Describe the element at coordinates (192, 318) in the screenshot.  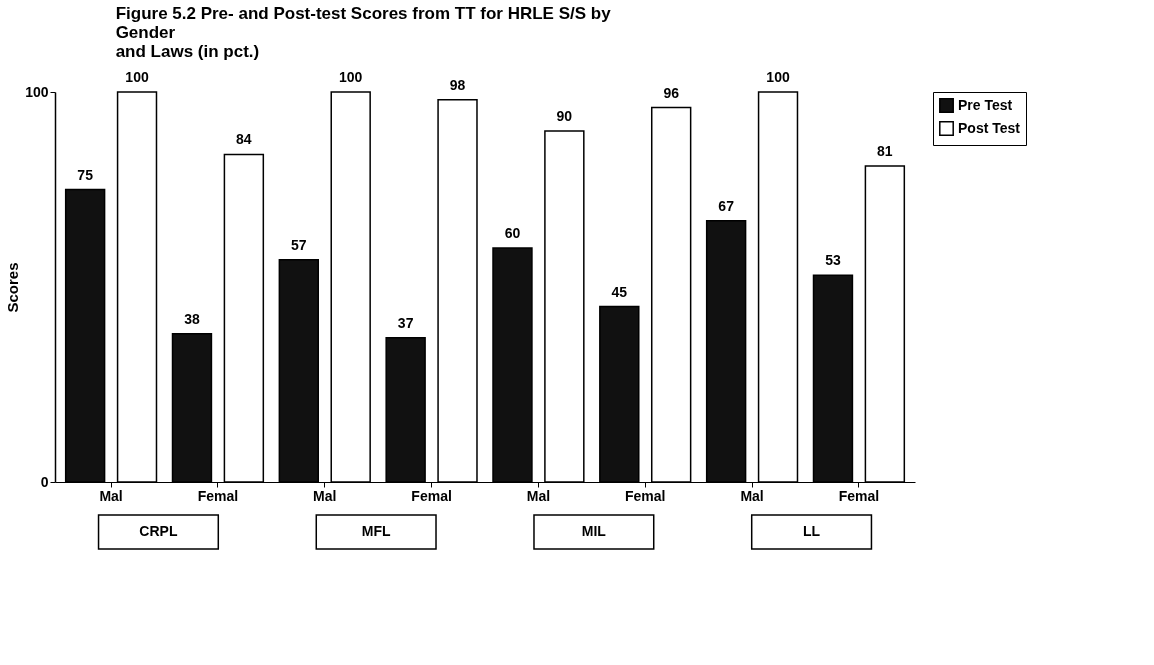
I see `data-label: 38` at that location.